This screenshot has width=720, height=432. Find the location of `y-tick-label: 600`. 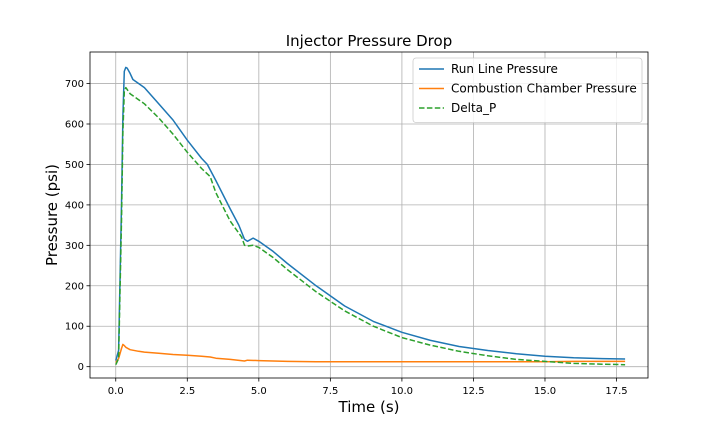

y-tick-label: 600 is located at coordinates (74, 124).